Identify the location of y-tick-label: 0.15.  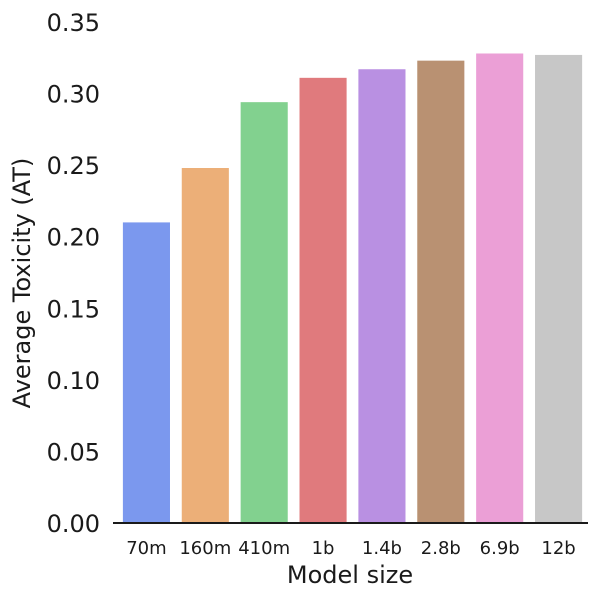
(73, 309).